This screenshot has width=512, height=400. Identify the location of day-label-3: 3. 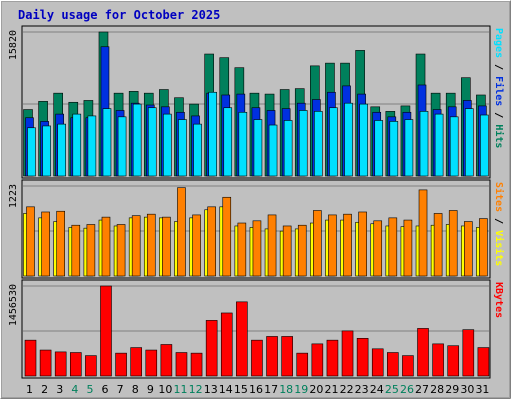
(59, 389).